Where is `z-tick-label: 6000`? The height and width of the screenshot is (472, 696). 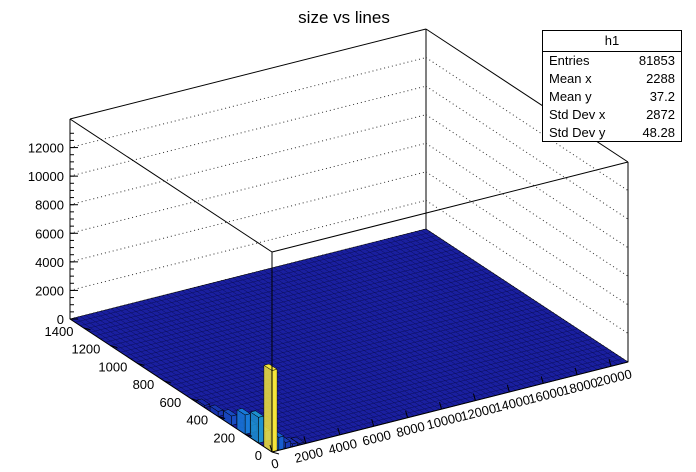
z-tick-label: 6000 is located at coordinates (49, 233).